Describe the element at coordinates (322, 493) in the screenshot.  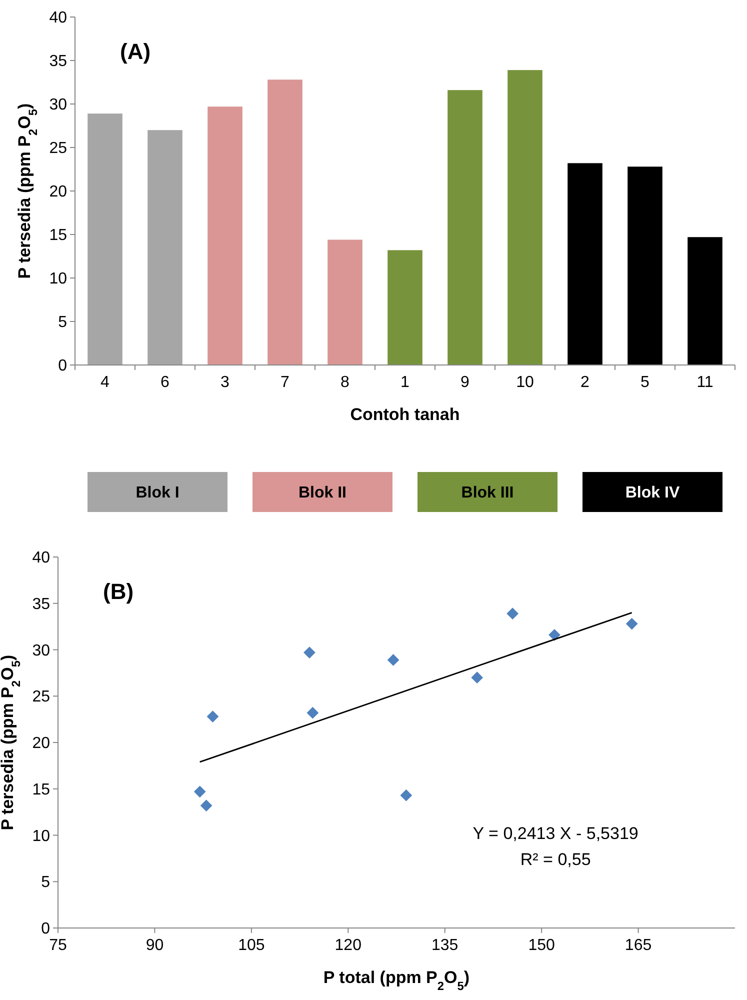
I see `text: Blok II` at that location.